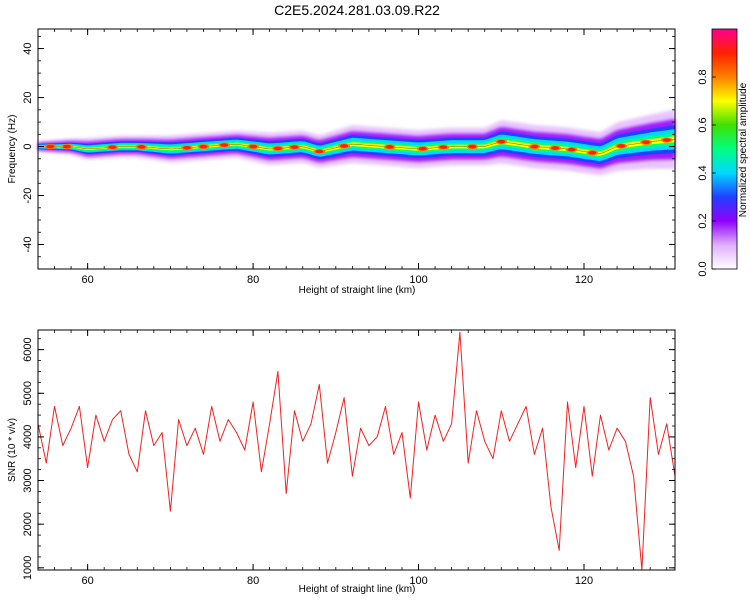 The height and width of the screenshot is (605, 750). I want to click on y-tick-label: 1000, so click(28, 568).